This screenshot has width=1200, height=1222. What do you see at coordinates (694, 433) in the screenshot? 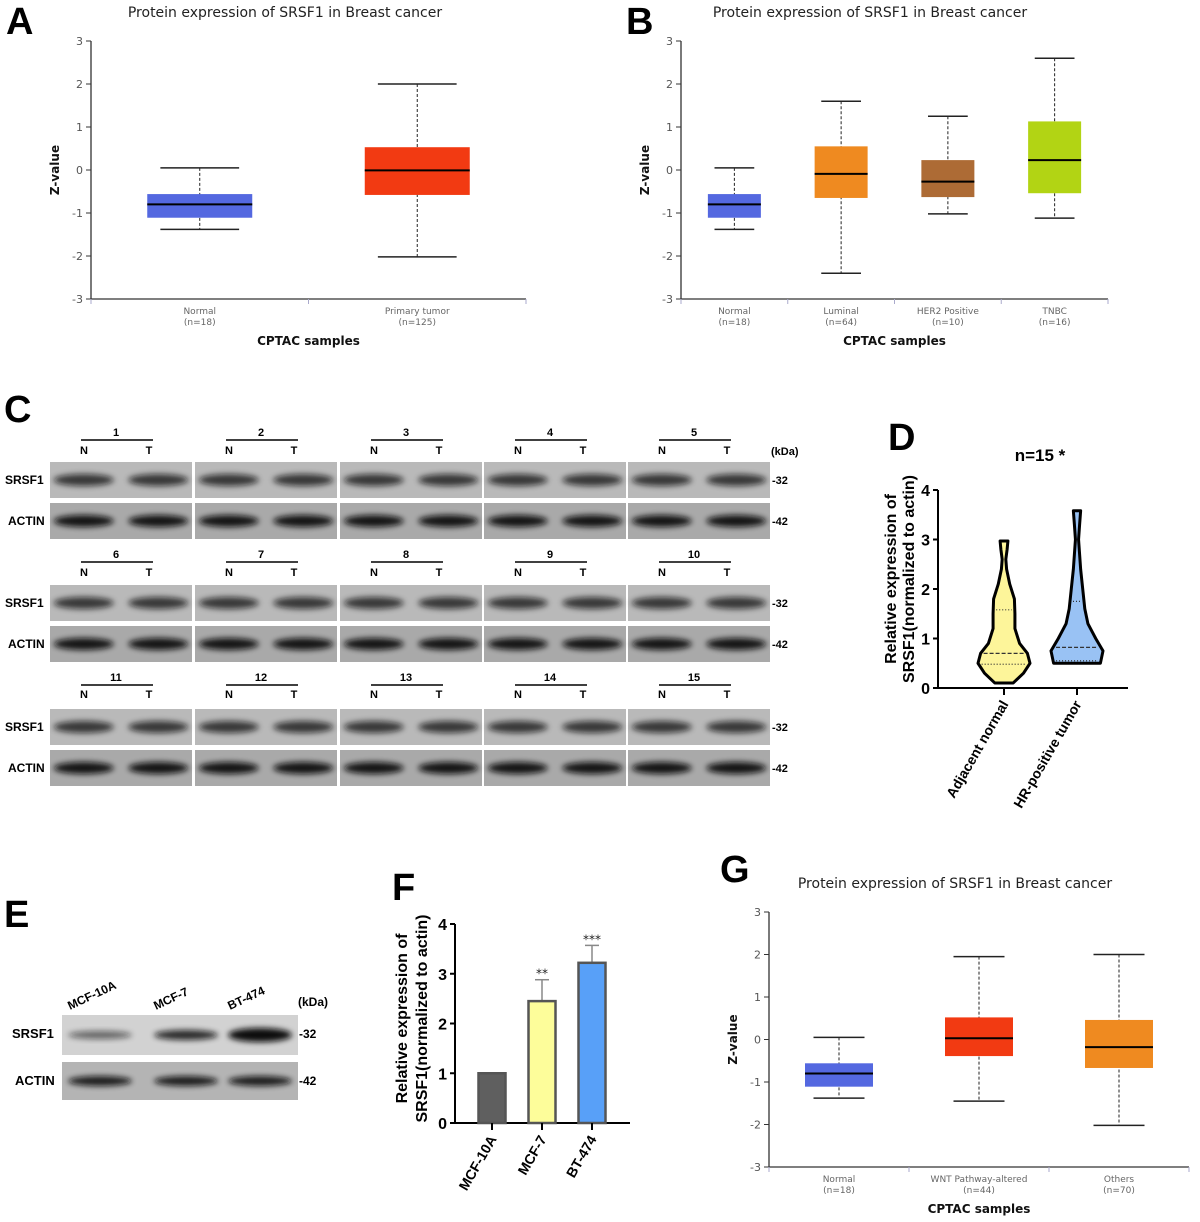
I see `sample-number: 5` at bounding box center [694, 433].